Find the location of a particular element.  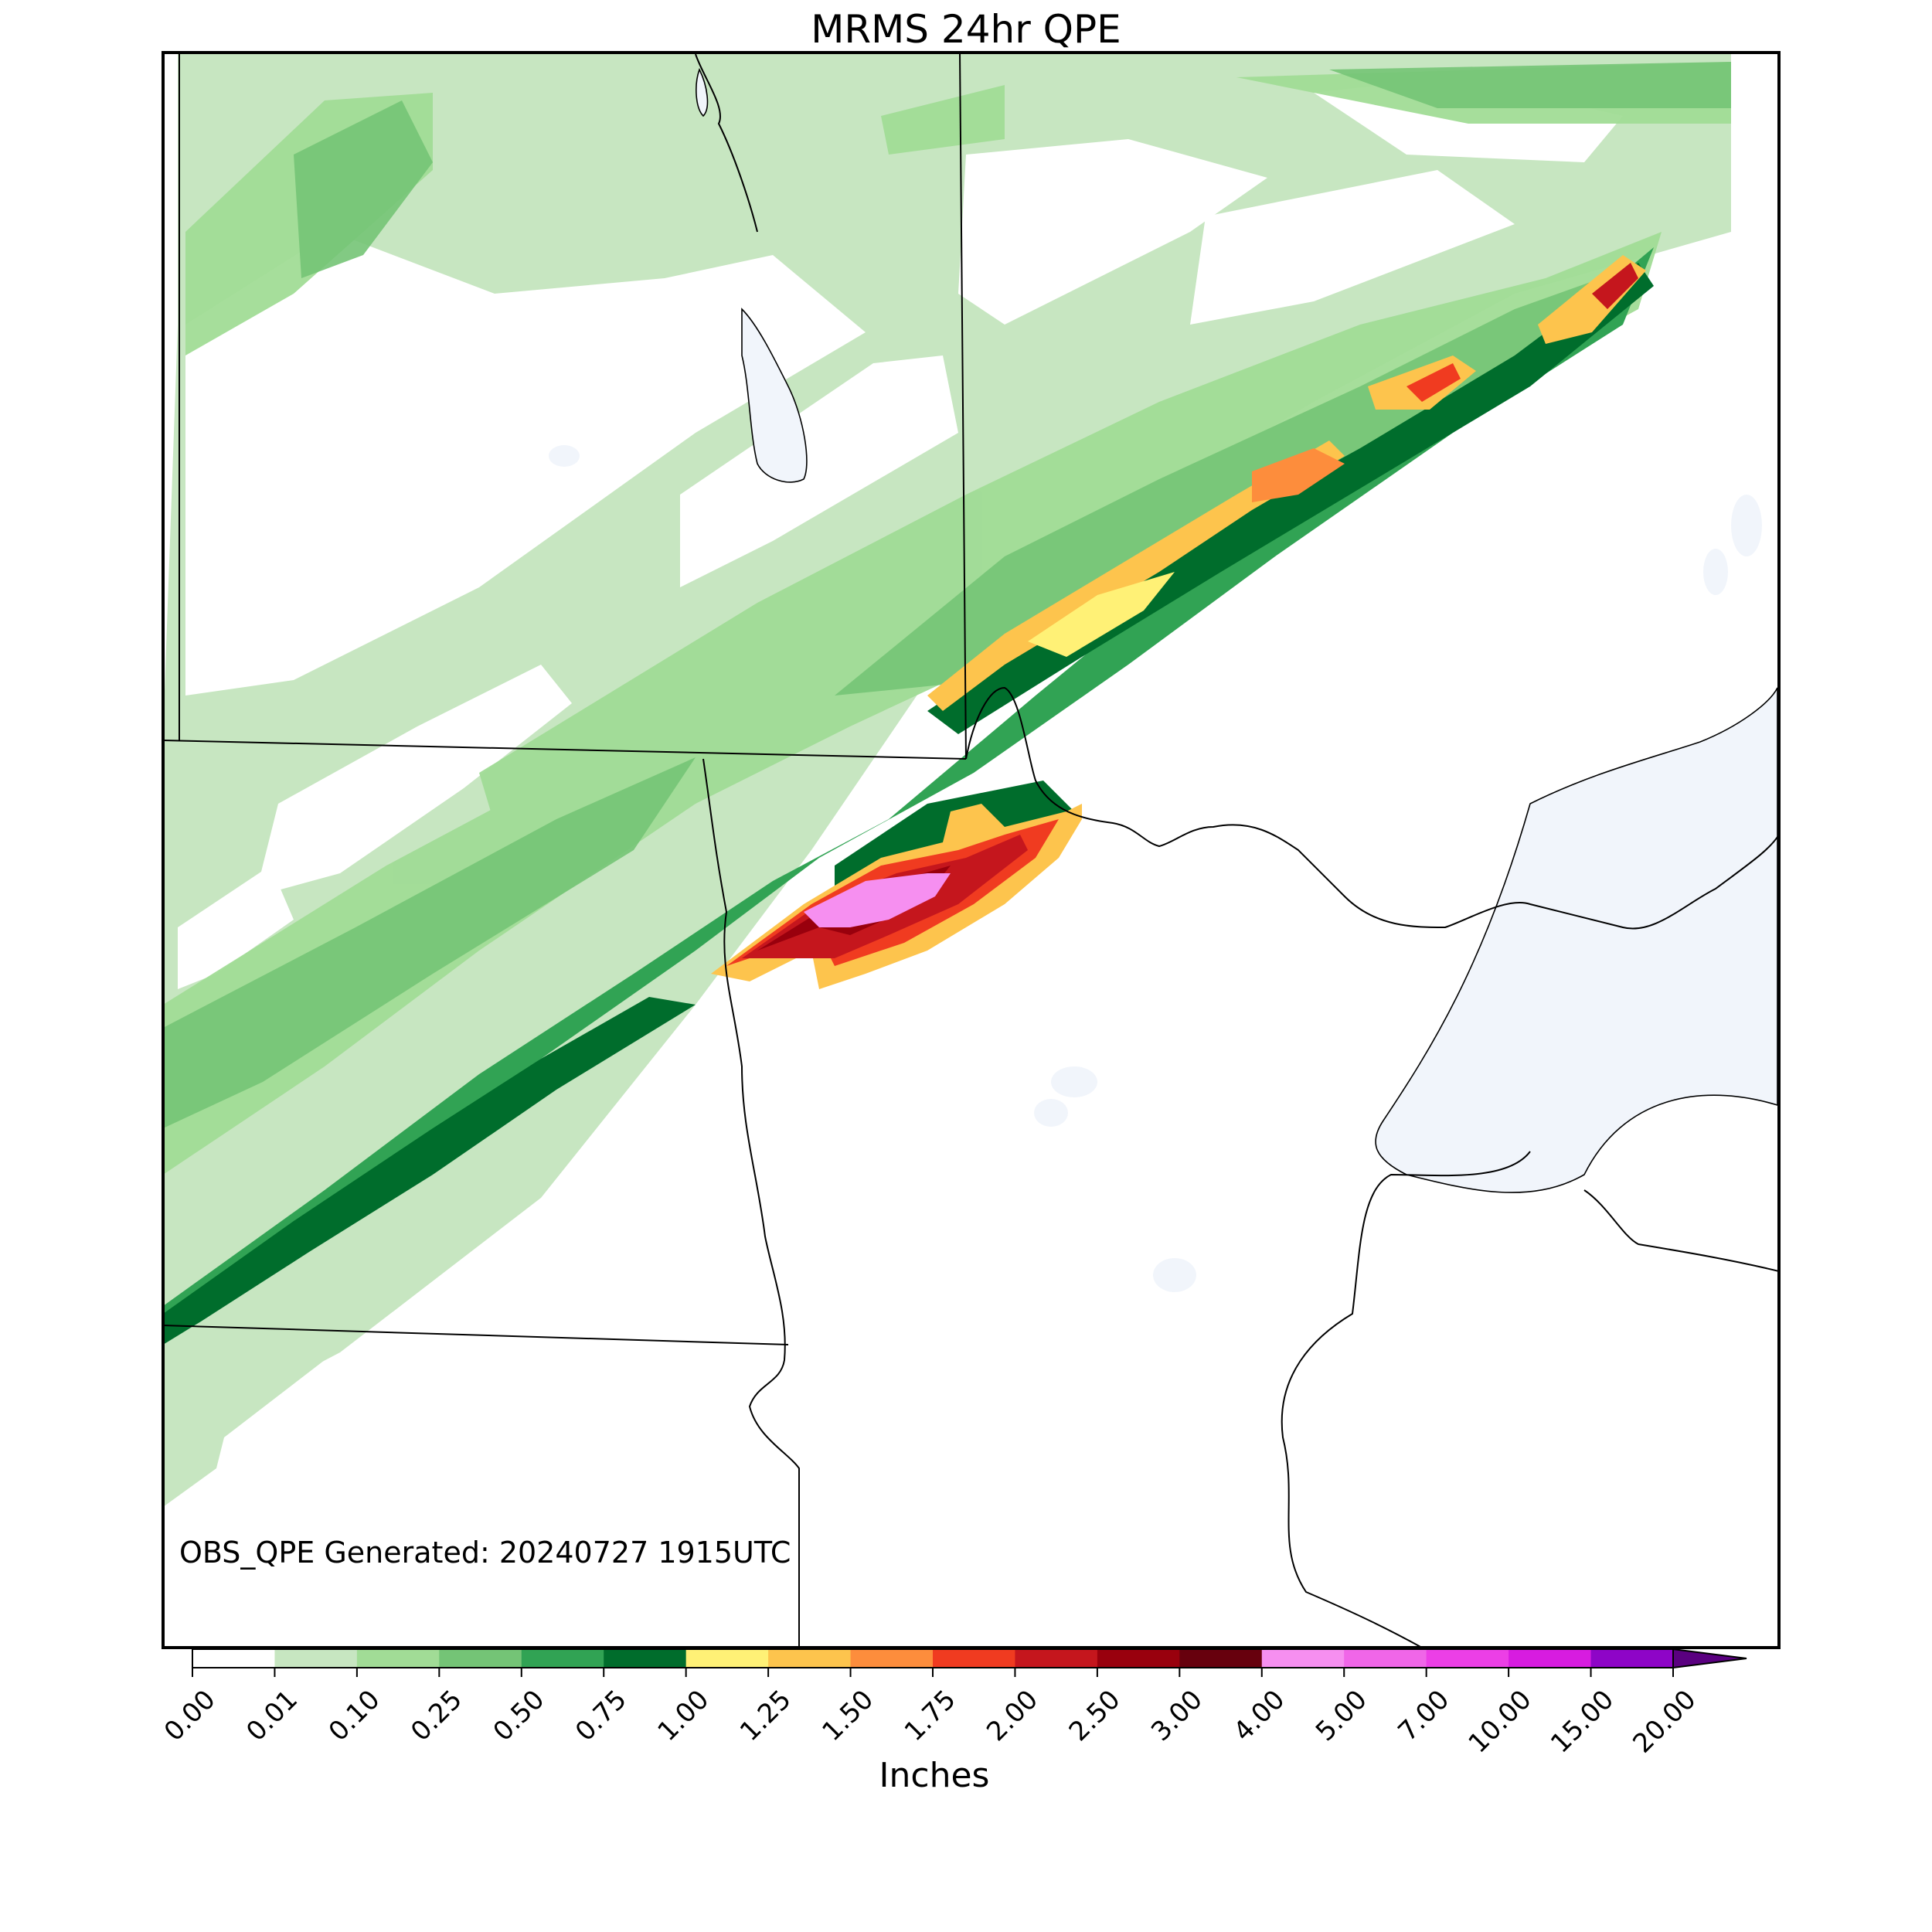

colorbar-tick-label: 0.75 is located at coordinates (602, 1715).